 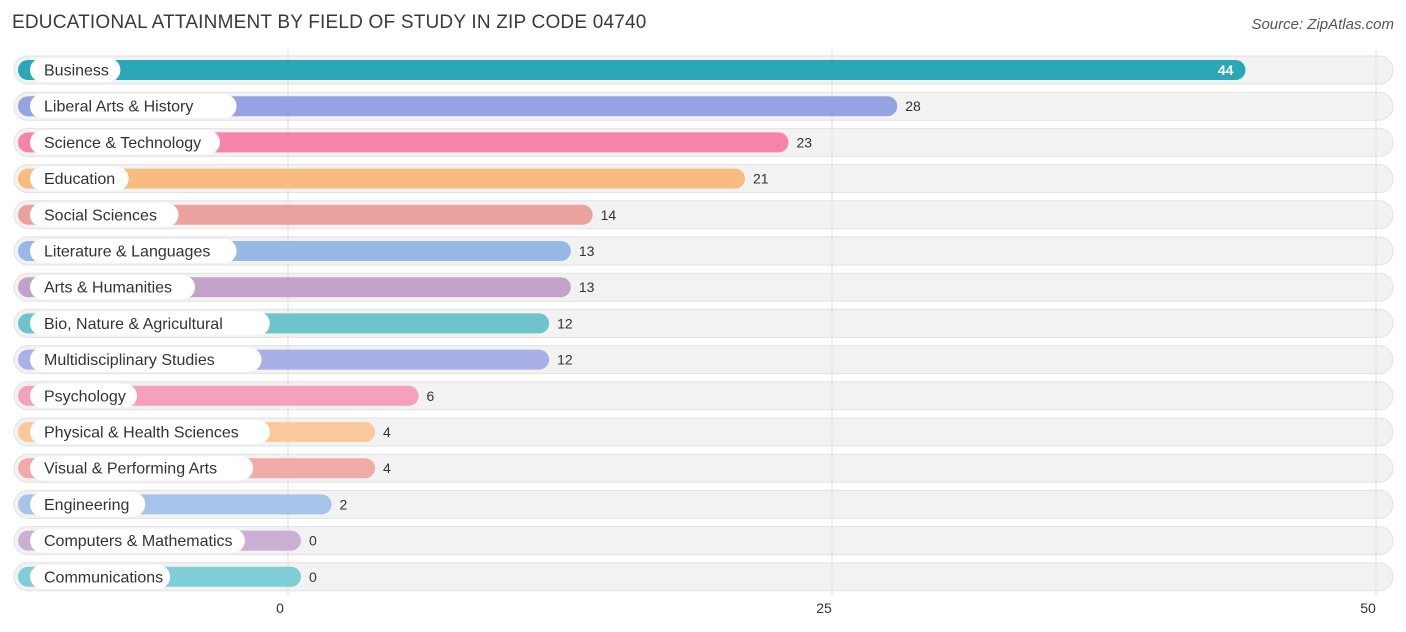 I want to click on category-label: Education, so click(x=79, y=179).